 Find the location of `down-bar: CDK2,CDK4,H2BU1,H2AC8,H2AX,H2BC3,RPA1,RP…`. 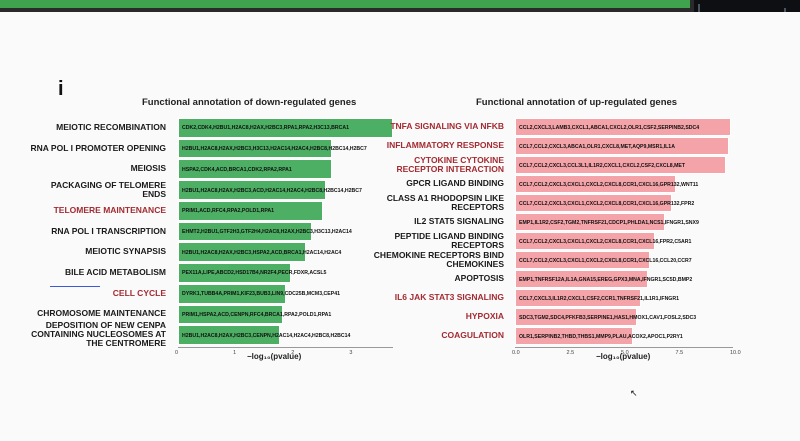

down-bar: CDK2,CDK4,H2BU1,H2AC8,H2AX,H2BC3,RPA1,RP… is located at coordinates (285, 128).